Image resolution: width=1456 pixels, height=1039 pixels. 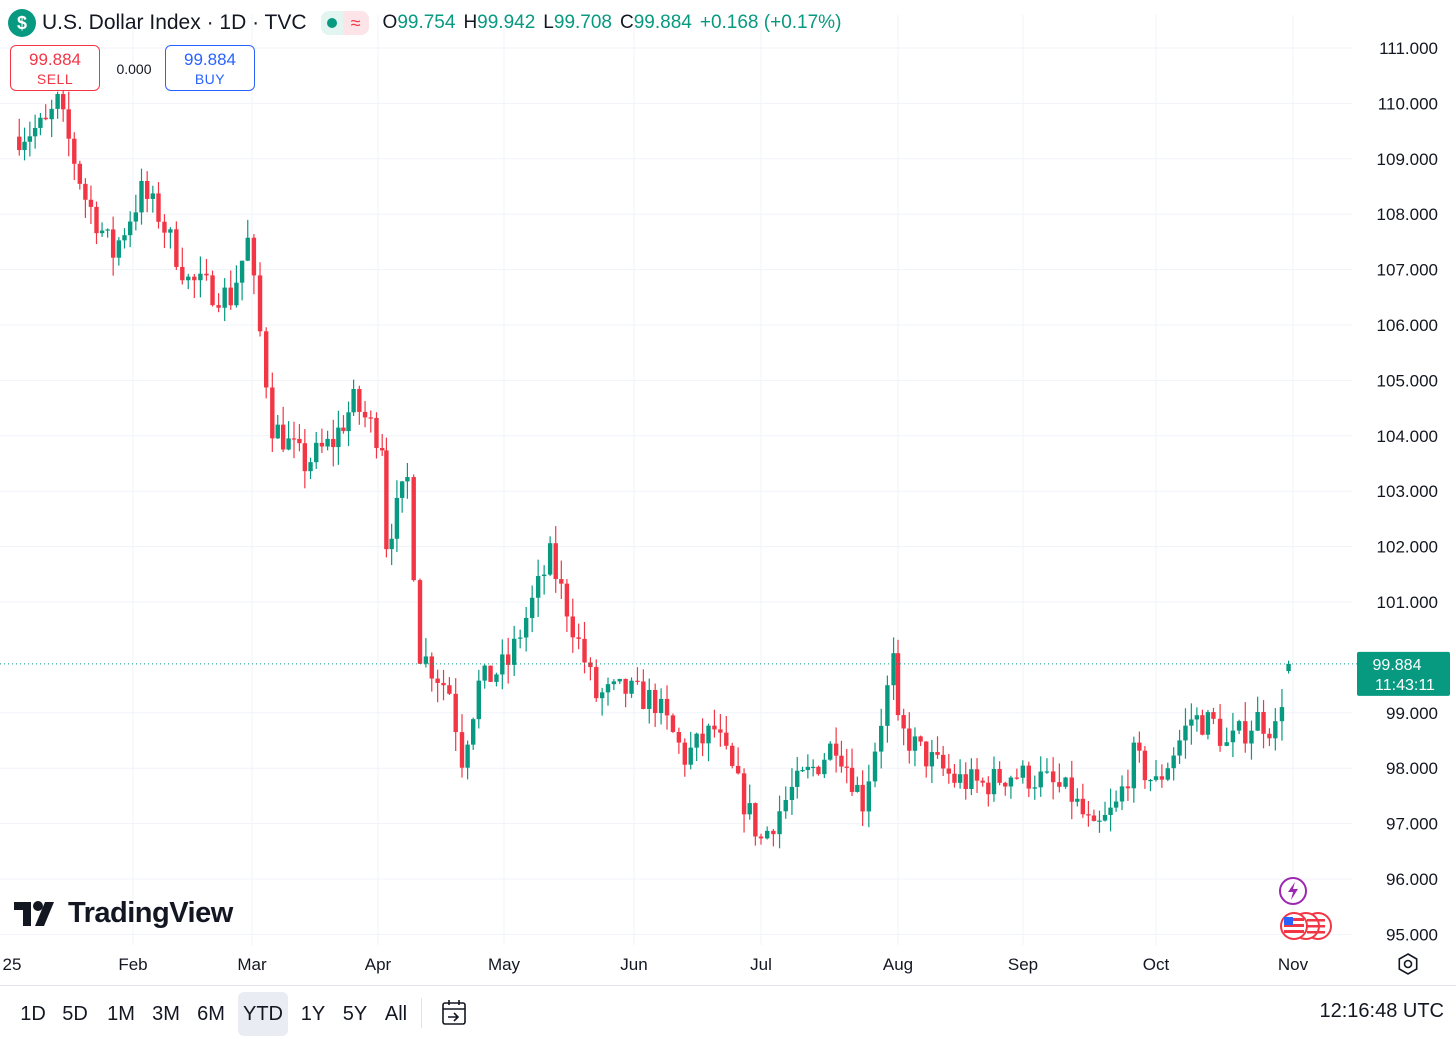 I want to click on sell-price: 99.884, so click(x=55, y=59).